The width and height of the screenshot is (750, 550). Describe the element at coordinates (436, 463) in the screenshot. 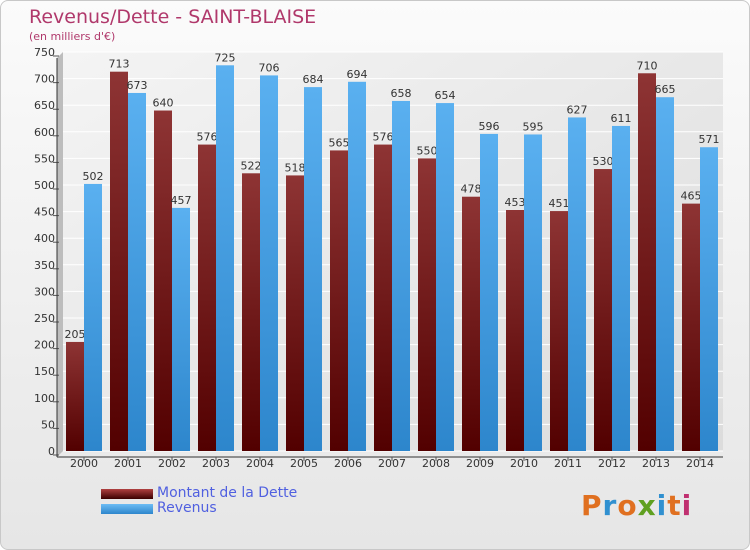

I see `x-tick-label: 2008` at that location.